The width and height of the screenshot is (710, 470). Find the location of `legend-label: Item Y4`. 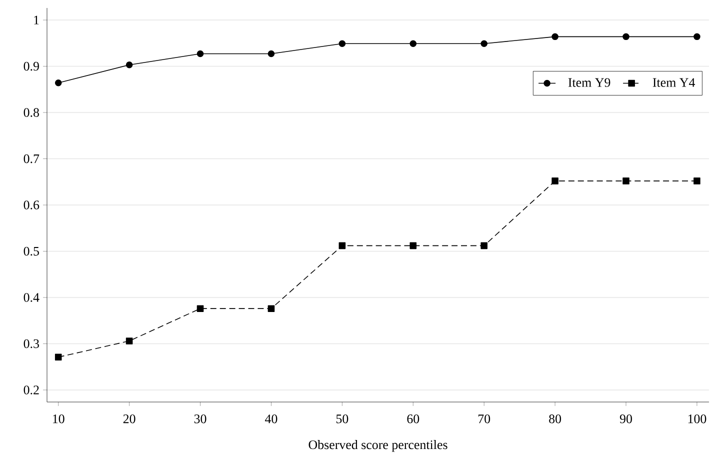

legend-label: Item Y4 is located at coordinates (674, 82).